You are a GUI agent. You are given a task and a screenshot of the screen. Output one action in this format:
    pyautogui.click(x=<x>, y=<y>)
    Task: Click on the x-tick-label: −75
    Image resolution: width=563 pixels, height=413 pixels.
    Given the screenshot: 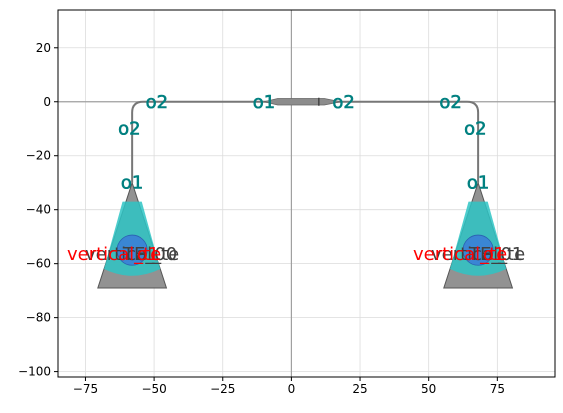 What is the action you would take?
    pyautogui.click(x=85, y=389)
    